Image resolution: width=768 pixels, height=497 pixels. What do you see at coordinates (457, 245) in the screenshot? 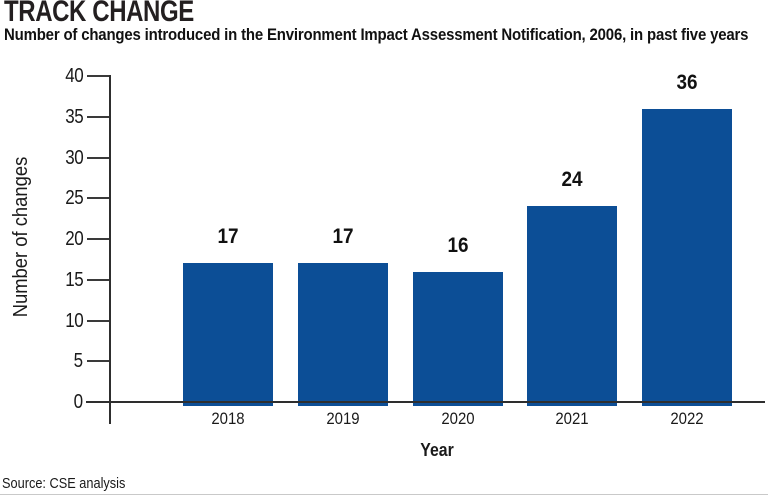
I see `value-label-2020: 16` at bounding box center [457, 245].